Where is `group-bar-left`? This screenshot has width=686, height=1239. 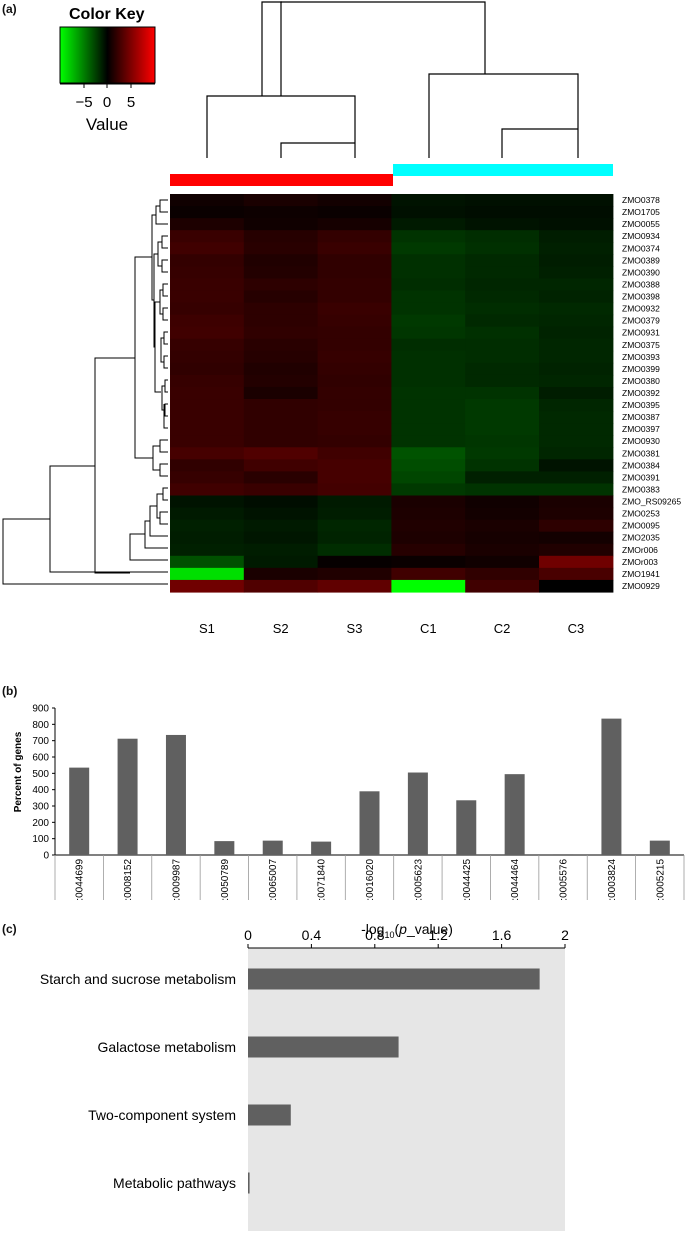
group-bar-left is located at coordinates (281, 180).